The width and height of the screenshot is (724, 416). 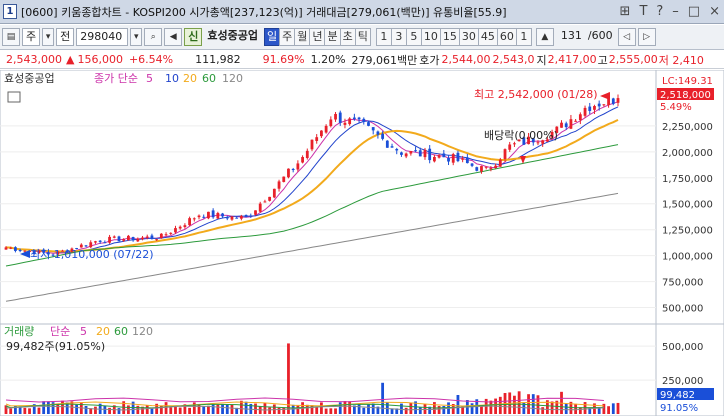 I want to click on volume-ma-line, so click(x=304, y=400).